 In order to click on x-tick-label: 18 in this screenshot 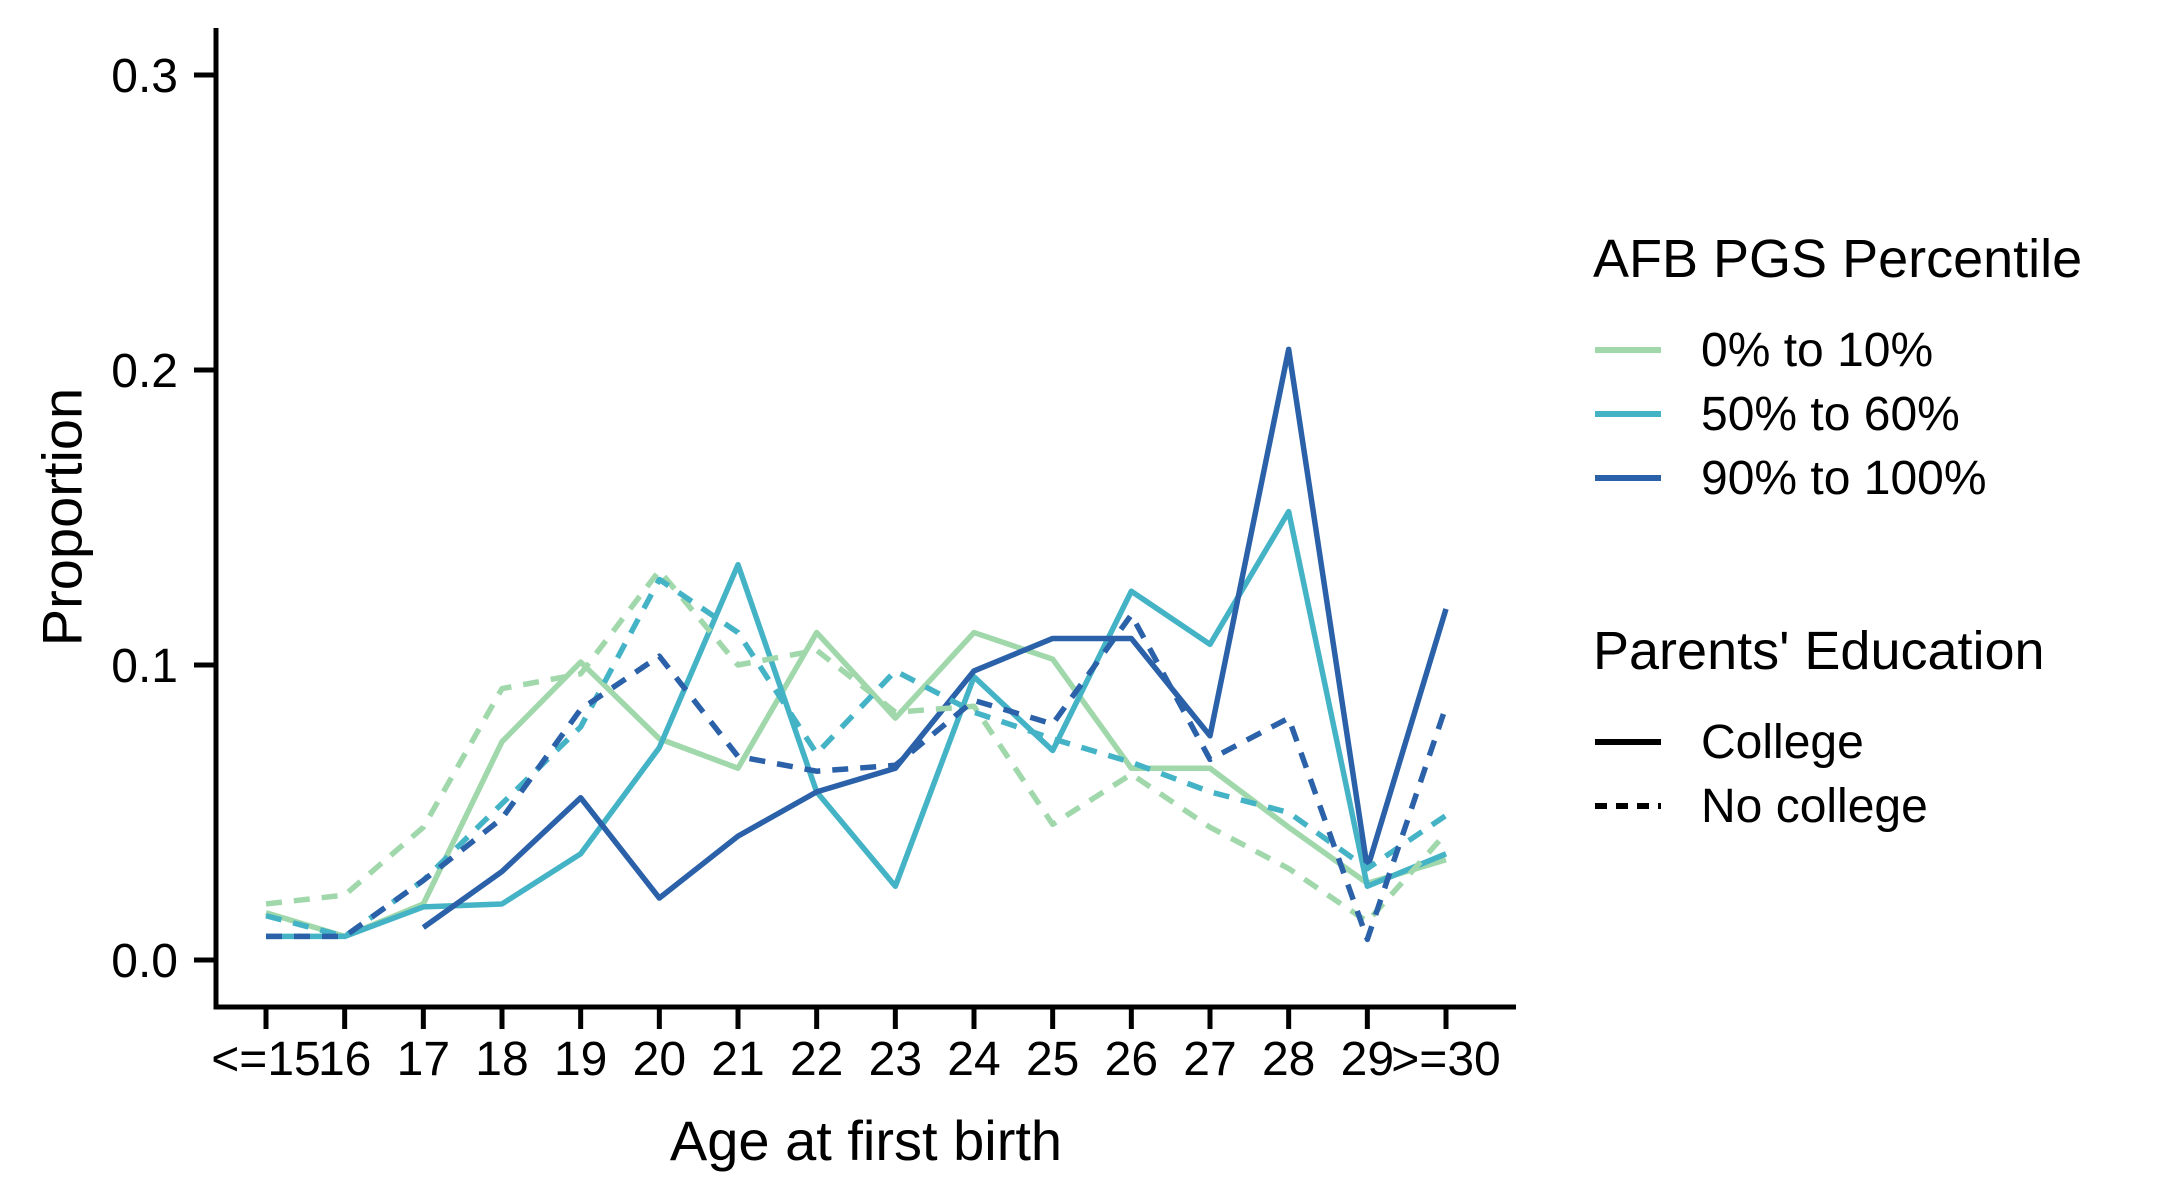, I will do `click(501, 1059)`.